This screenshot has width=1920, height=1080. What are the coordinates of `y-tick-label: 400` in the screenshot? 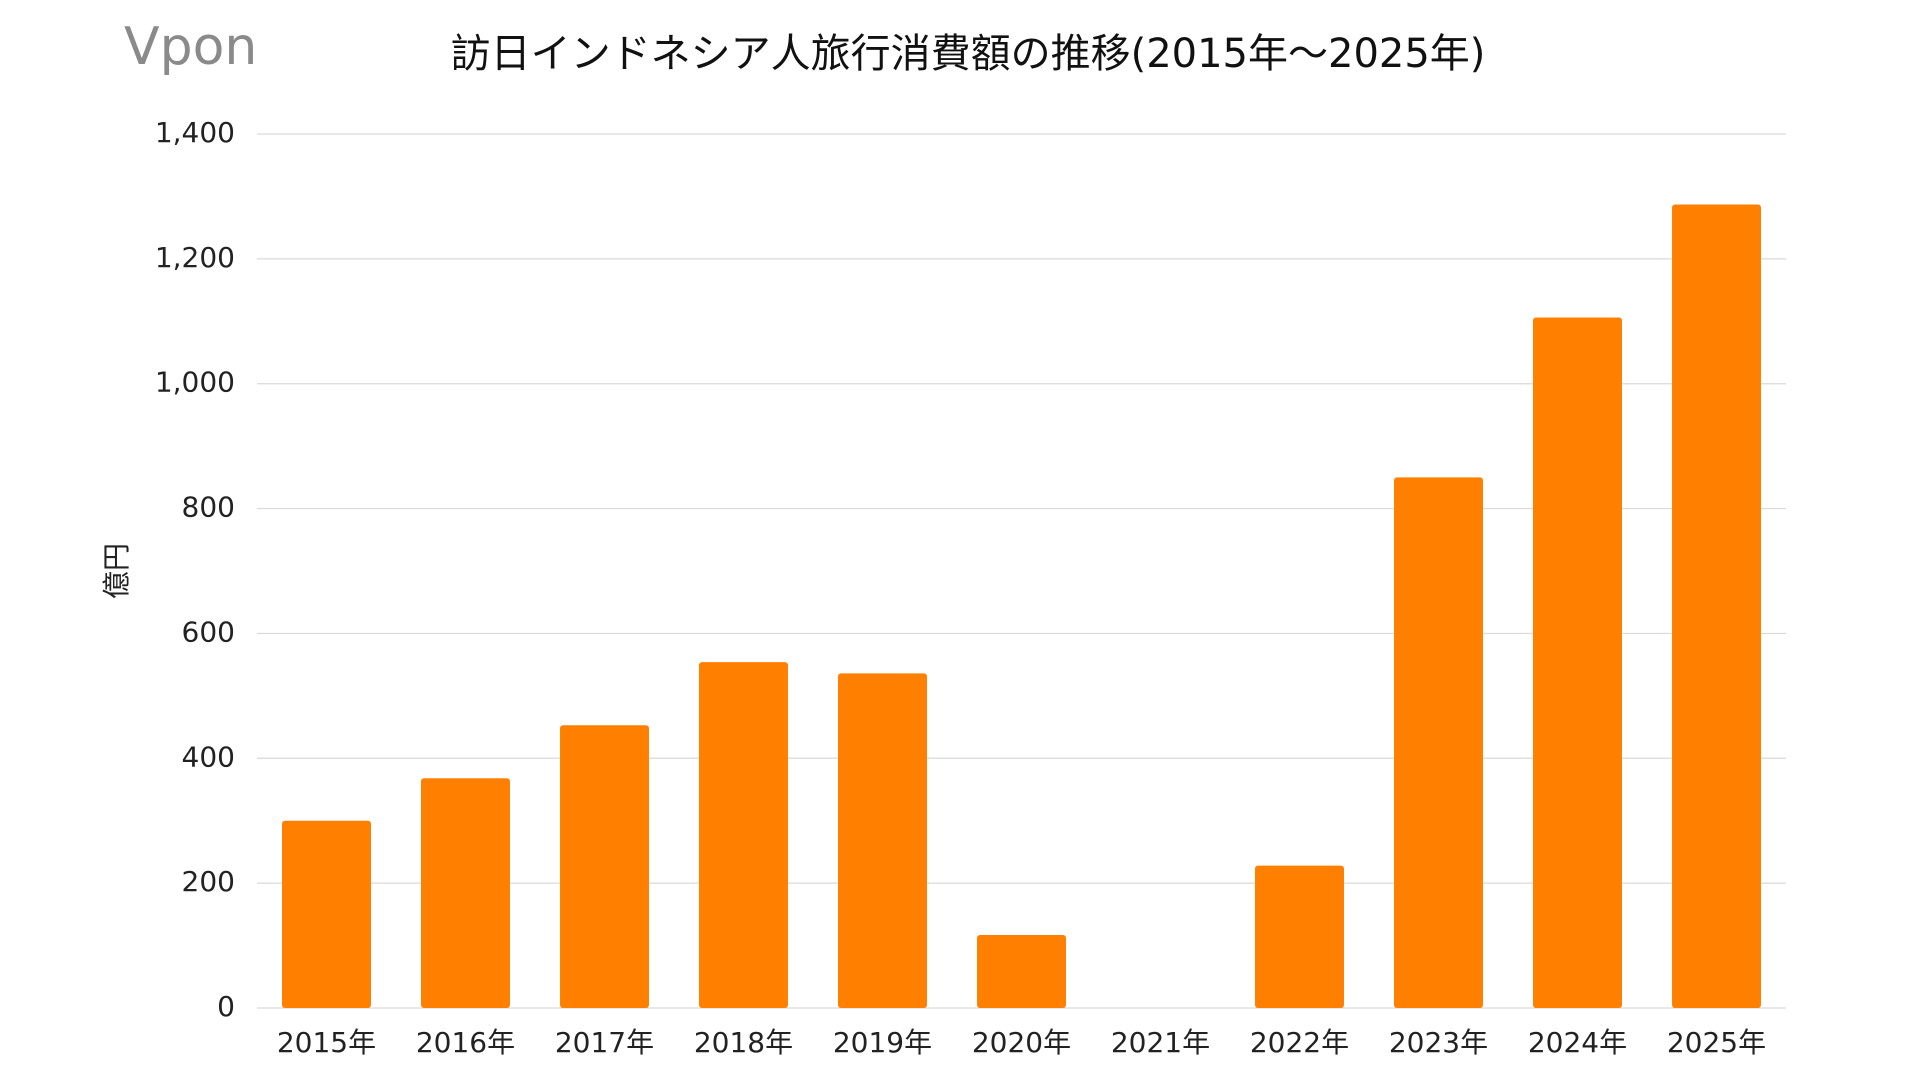 It's located at (208, 756).